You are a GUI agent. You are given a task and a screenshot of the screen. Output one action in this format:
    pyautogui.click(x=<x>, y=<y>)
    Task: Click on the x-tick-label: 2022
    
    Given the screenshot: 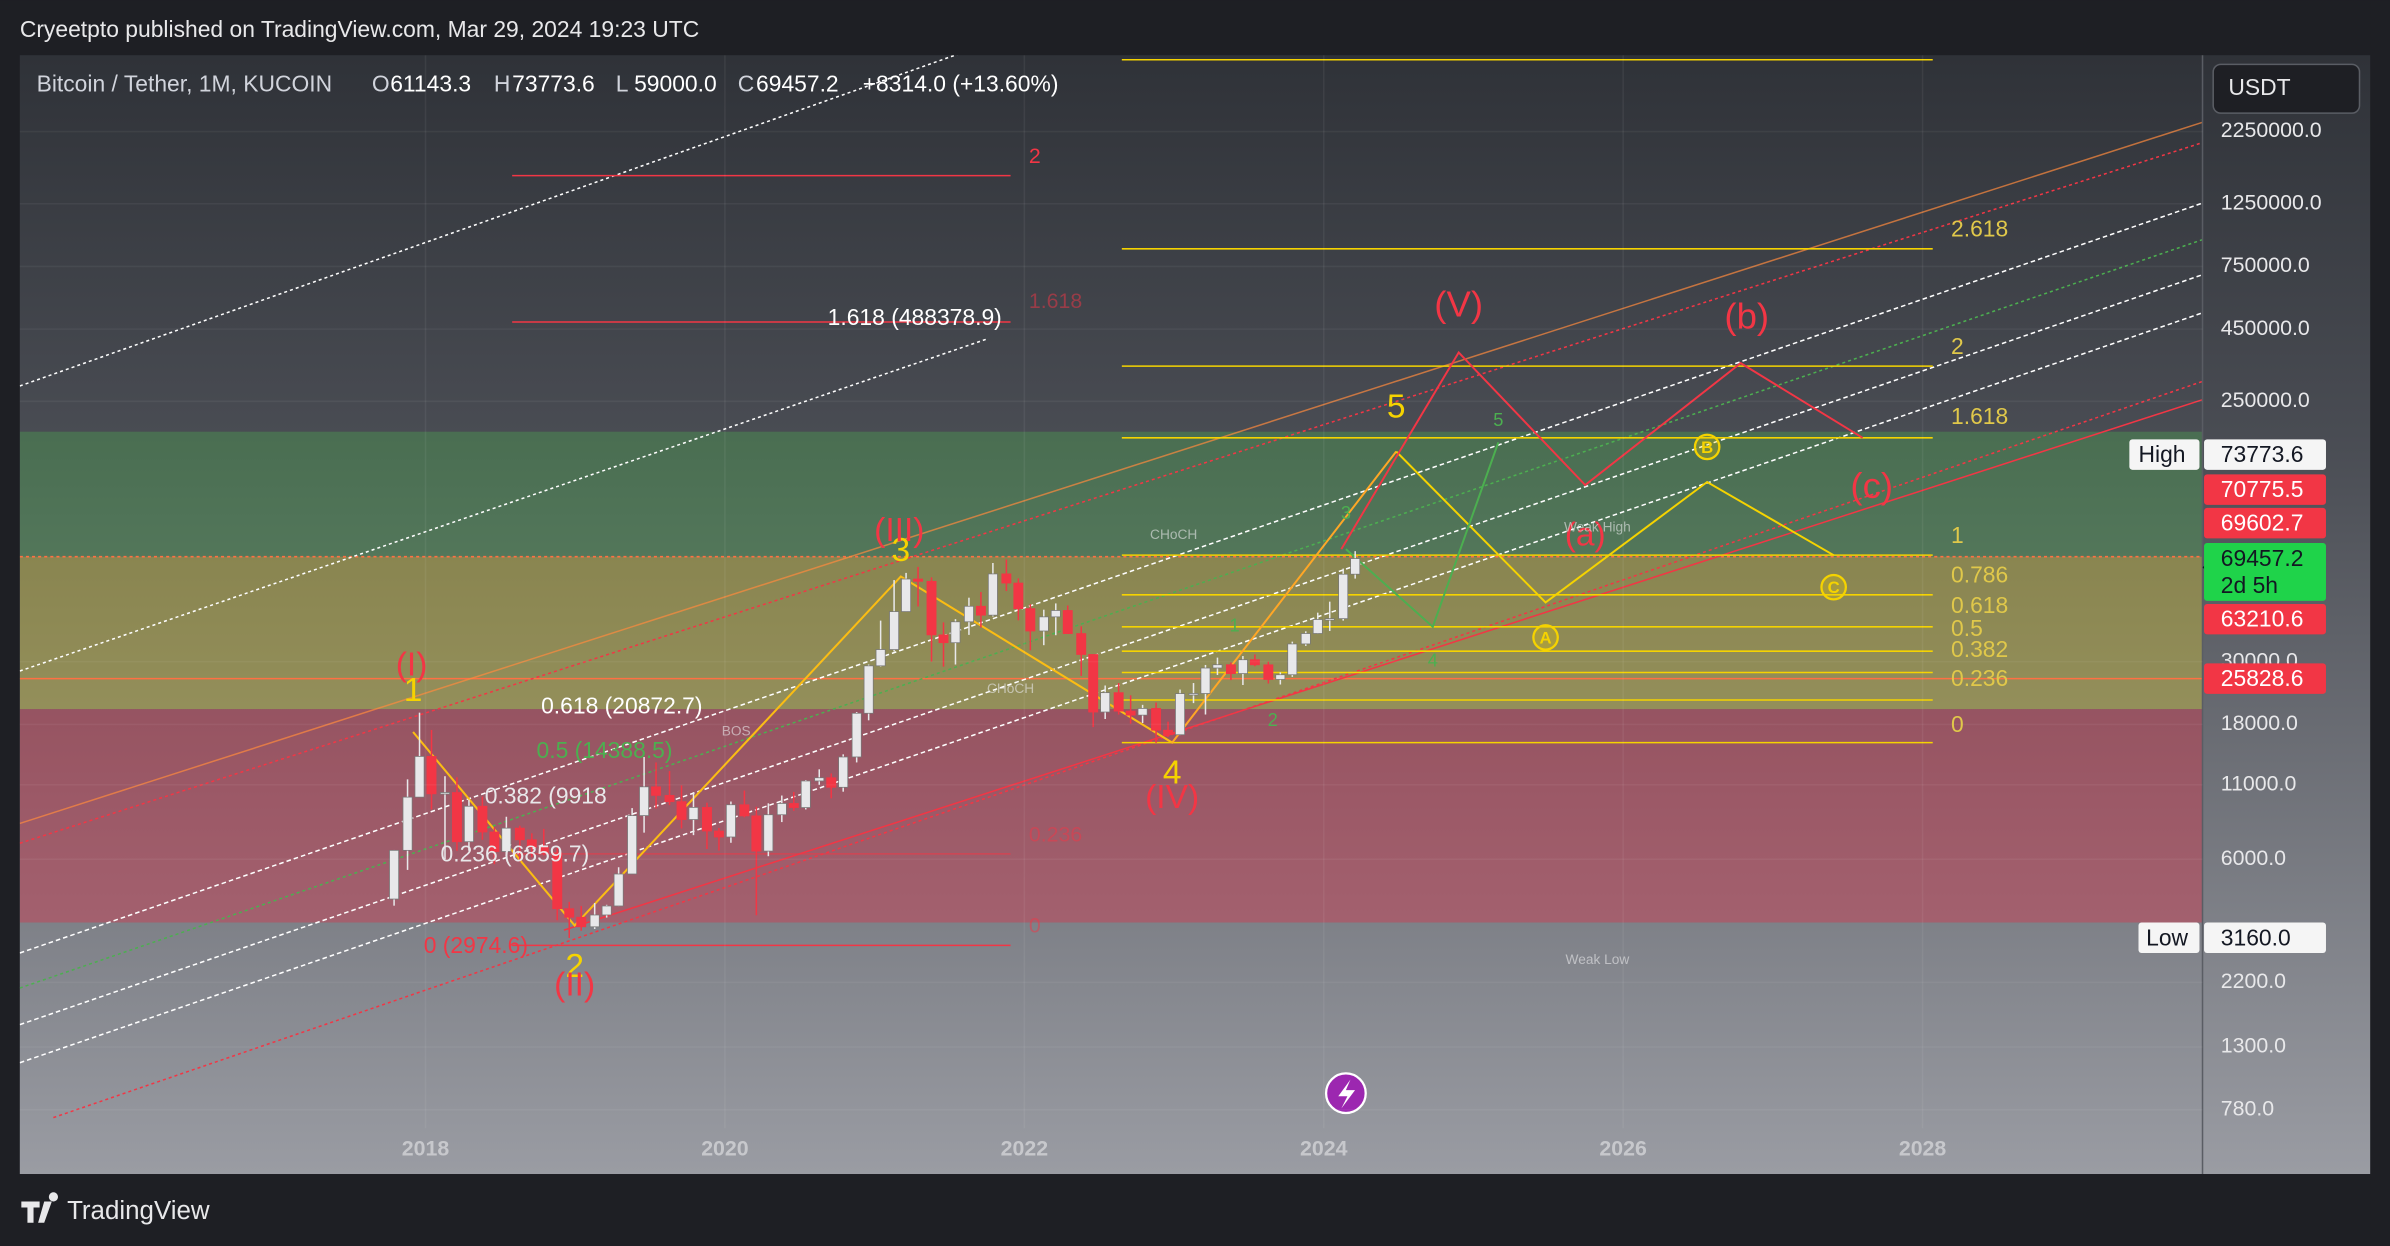 What is the action you would take?
    pyautogui.click(x=1024, y=1148)
    